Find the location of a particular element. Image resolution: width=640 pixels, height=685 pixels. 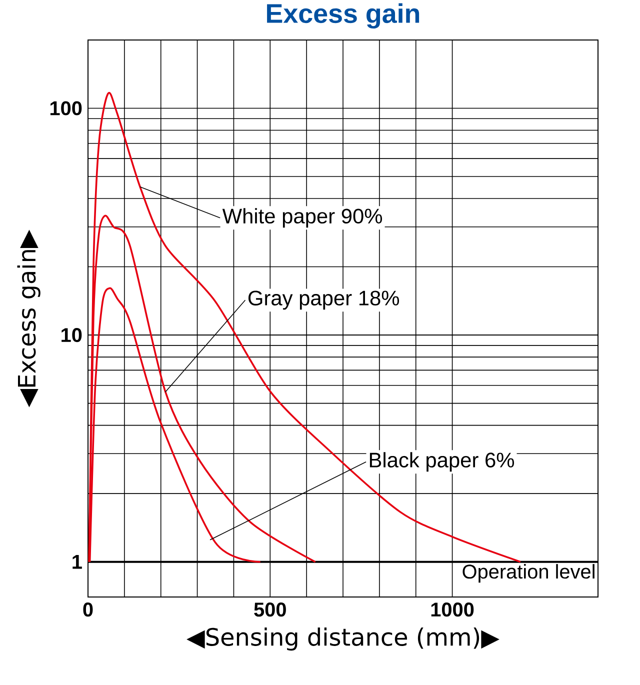

x-tick-label: 1000 is located at coordinates (452, 609).